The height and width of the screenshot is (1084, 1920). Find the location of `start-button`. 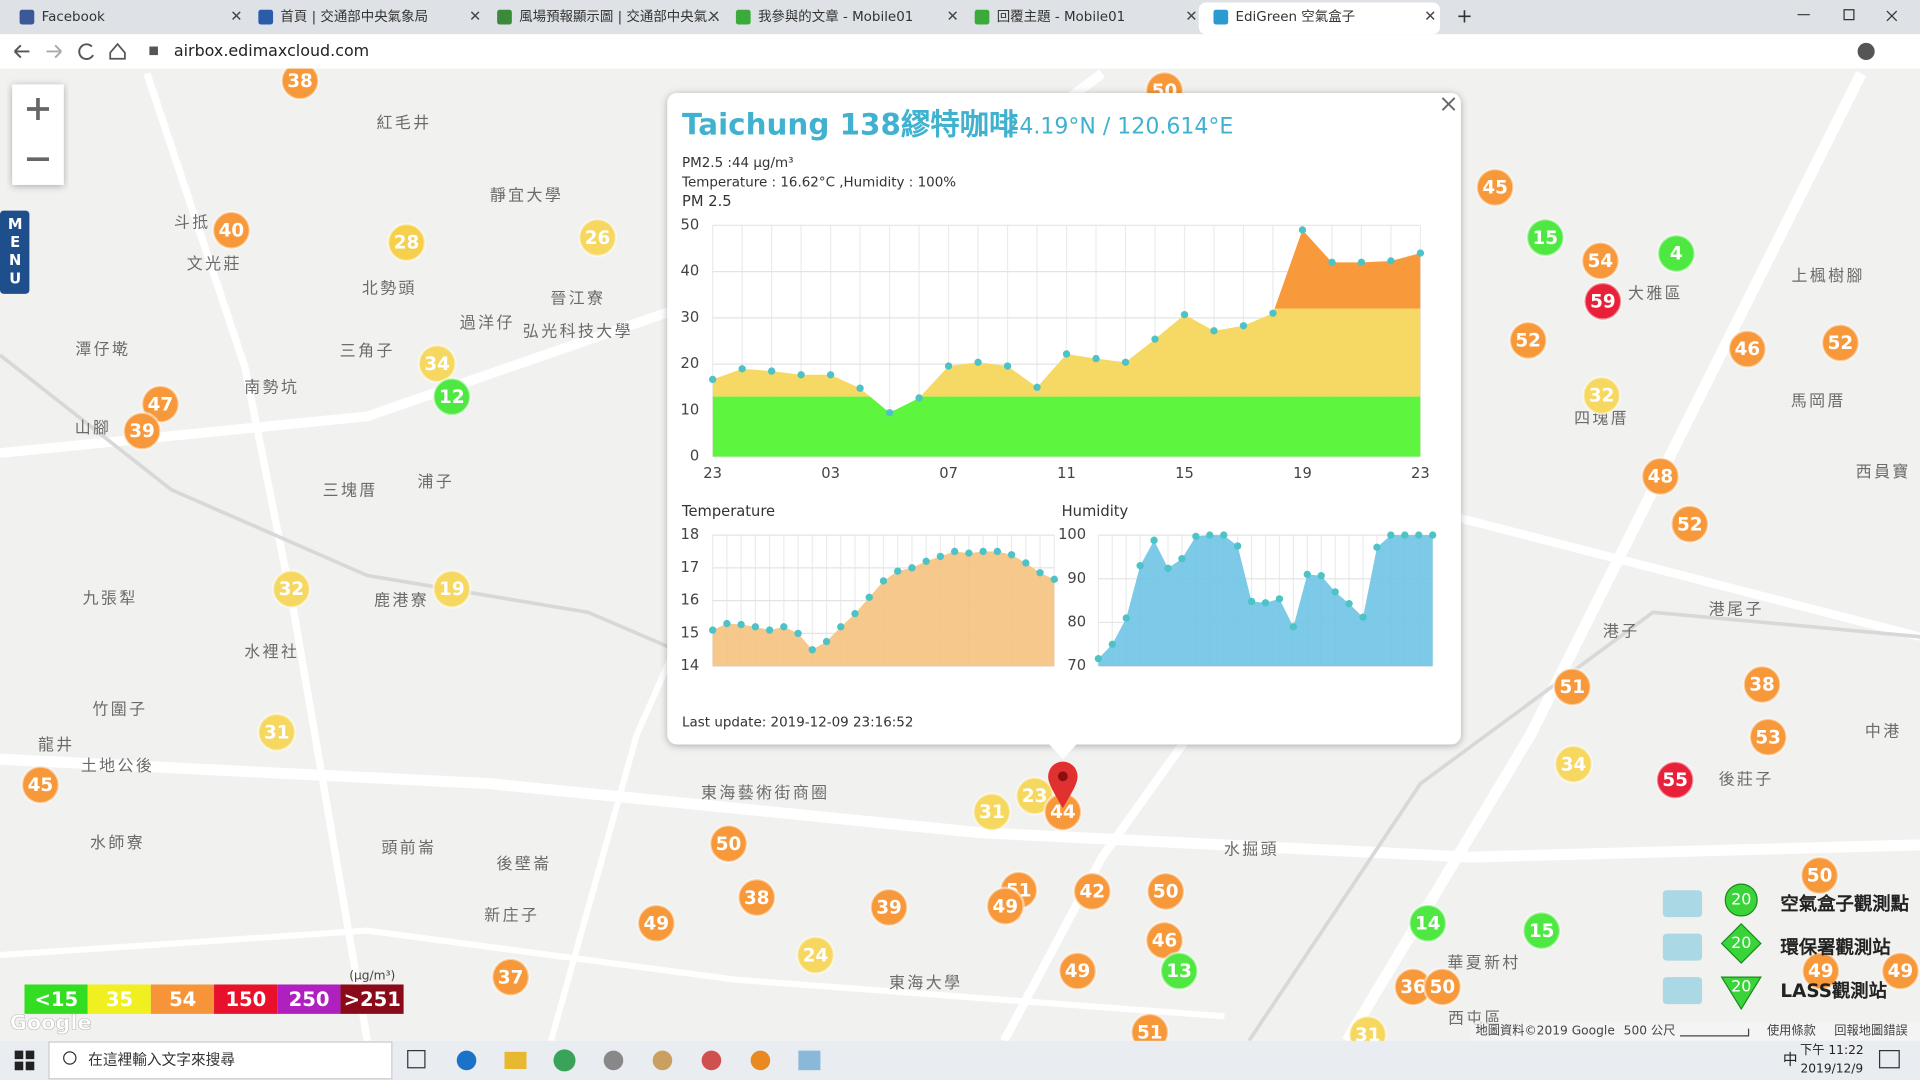

start-button is located at coordinates (24, 1060).